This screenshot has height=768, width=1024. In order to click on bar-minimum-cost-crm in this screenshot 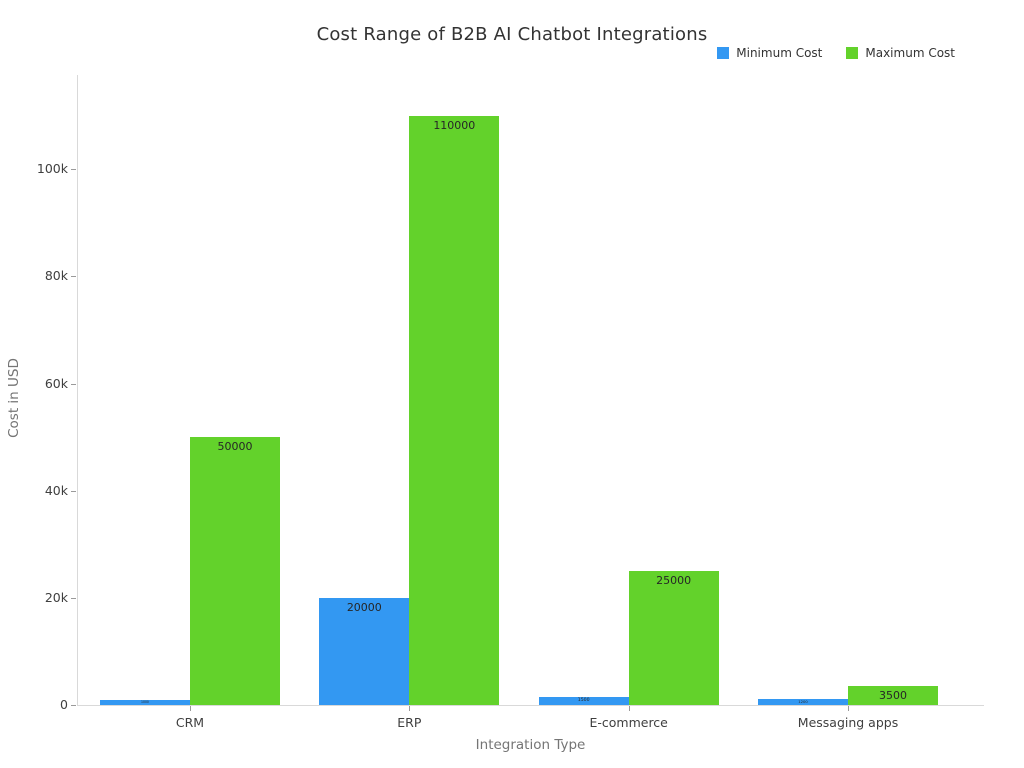, I will do `click(144, 702)`.